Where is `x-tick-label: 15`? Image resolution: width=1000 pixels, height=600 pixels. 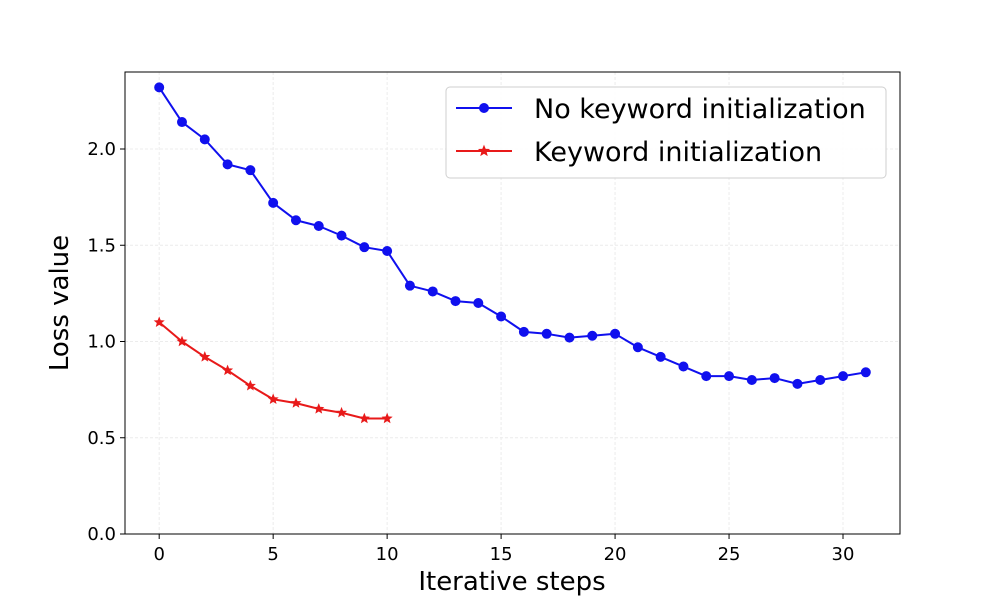
x-tick-label: 15 is located at coordinates (501, 554).